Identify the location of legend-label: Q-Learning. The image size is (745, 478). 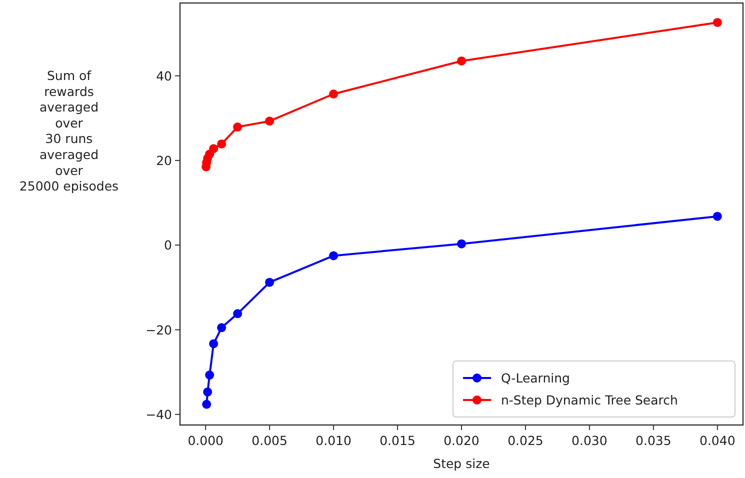
(535, 378).